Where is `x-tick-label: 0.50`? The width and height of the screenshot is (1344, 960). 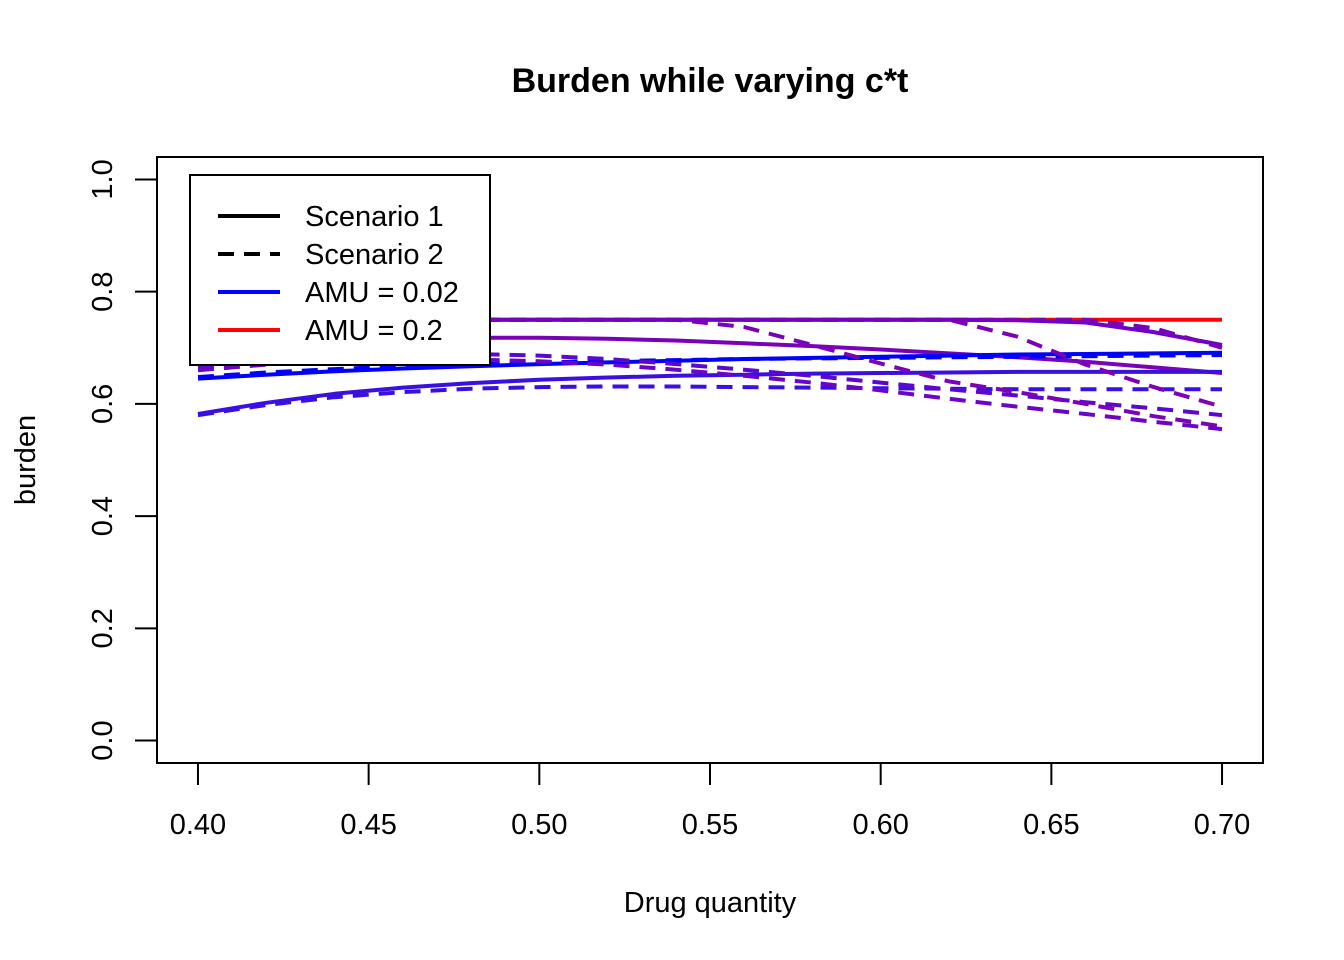 x-tick-label: 0.50 is located at coordinates (539, 825).